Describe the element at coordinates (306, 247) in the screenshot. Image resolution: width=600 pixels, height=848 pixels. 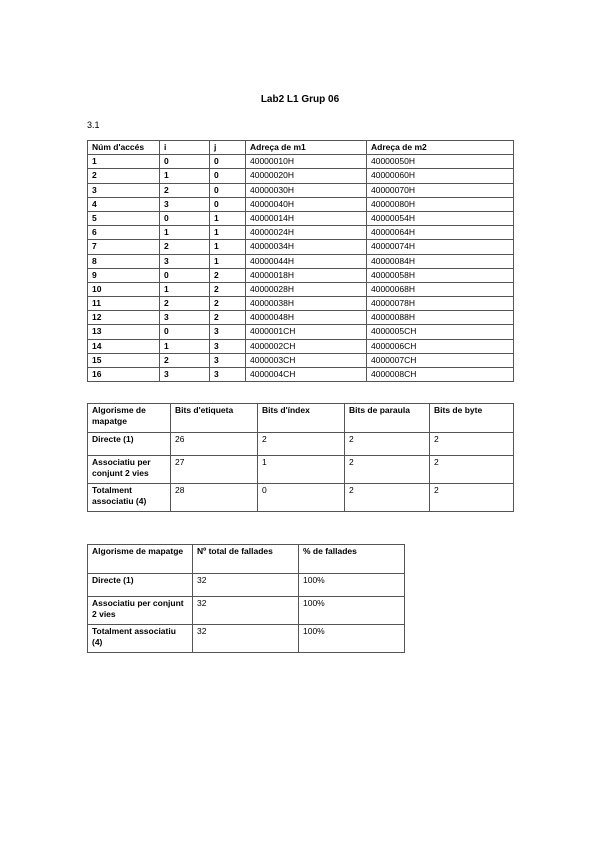
I see `table-cell: 40000034H` at that location.